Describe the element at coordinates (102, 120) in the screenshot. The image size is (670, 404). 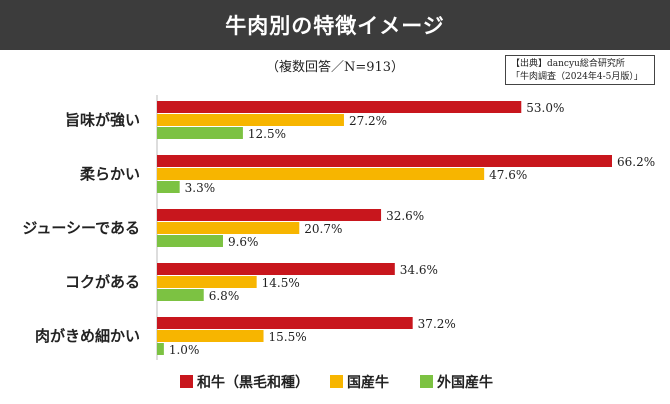
I see `category-label: 旨味が強い` at that location.